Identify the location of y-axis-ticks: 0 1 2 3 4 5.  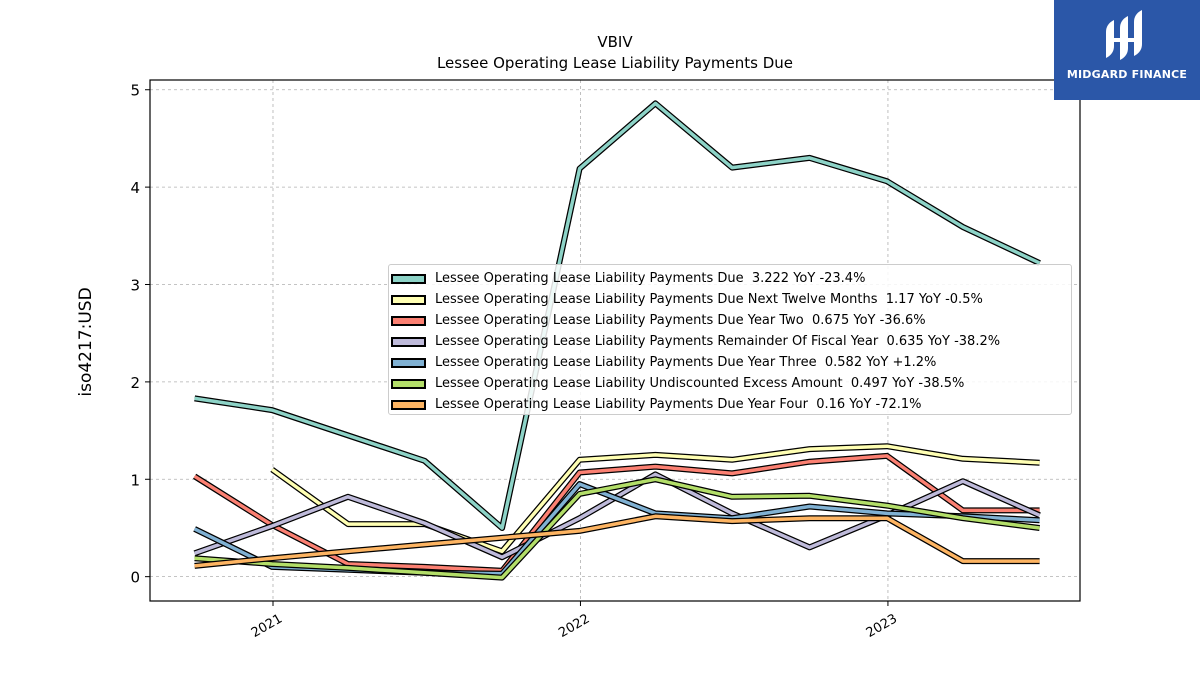
(140, 334).